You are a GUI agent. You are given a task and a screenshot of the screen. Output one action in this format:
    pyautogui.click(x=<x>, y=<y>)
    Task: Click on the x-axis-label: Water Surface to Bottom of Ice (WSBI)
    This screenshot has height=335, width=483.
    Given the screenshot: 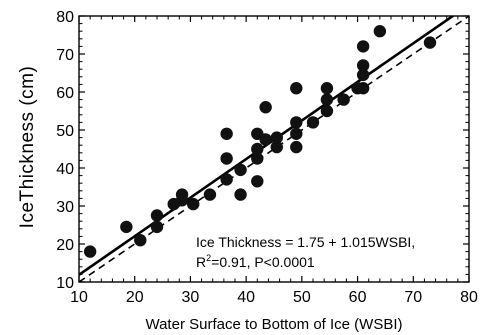 What is the action you would take?
    pyautogui.click(x=273, y=324)
    